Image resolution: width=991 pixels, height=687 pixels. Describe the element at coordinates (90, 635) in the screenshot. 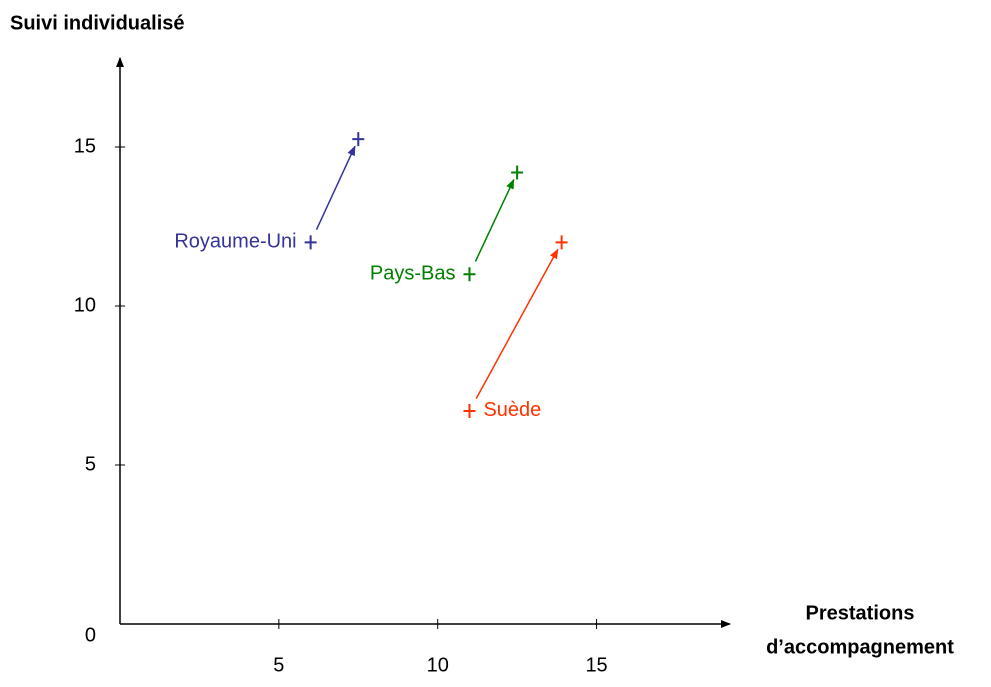

I see `y-tick-label: 0` at that location.